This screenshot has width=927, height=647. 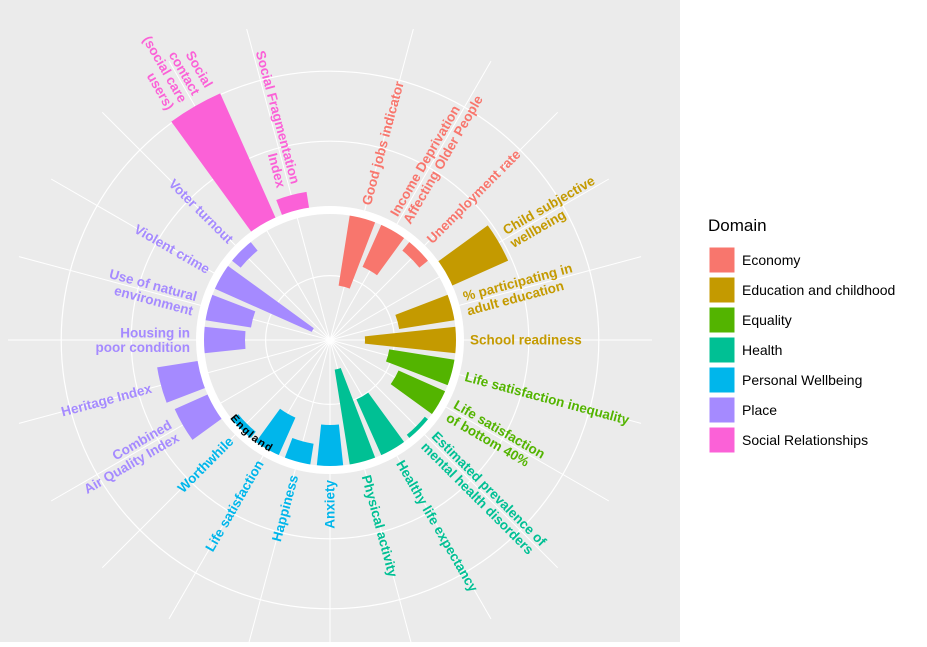 What do you see at coordinates (762, 350) in the screenshot?
I see `legend-label: Health` at bounding box center [762, 350].